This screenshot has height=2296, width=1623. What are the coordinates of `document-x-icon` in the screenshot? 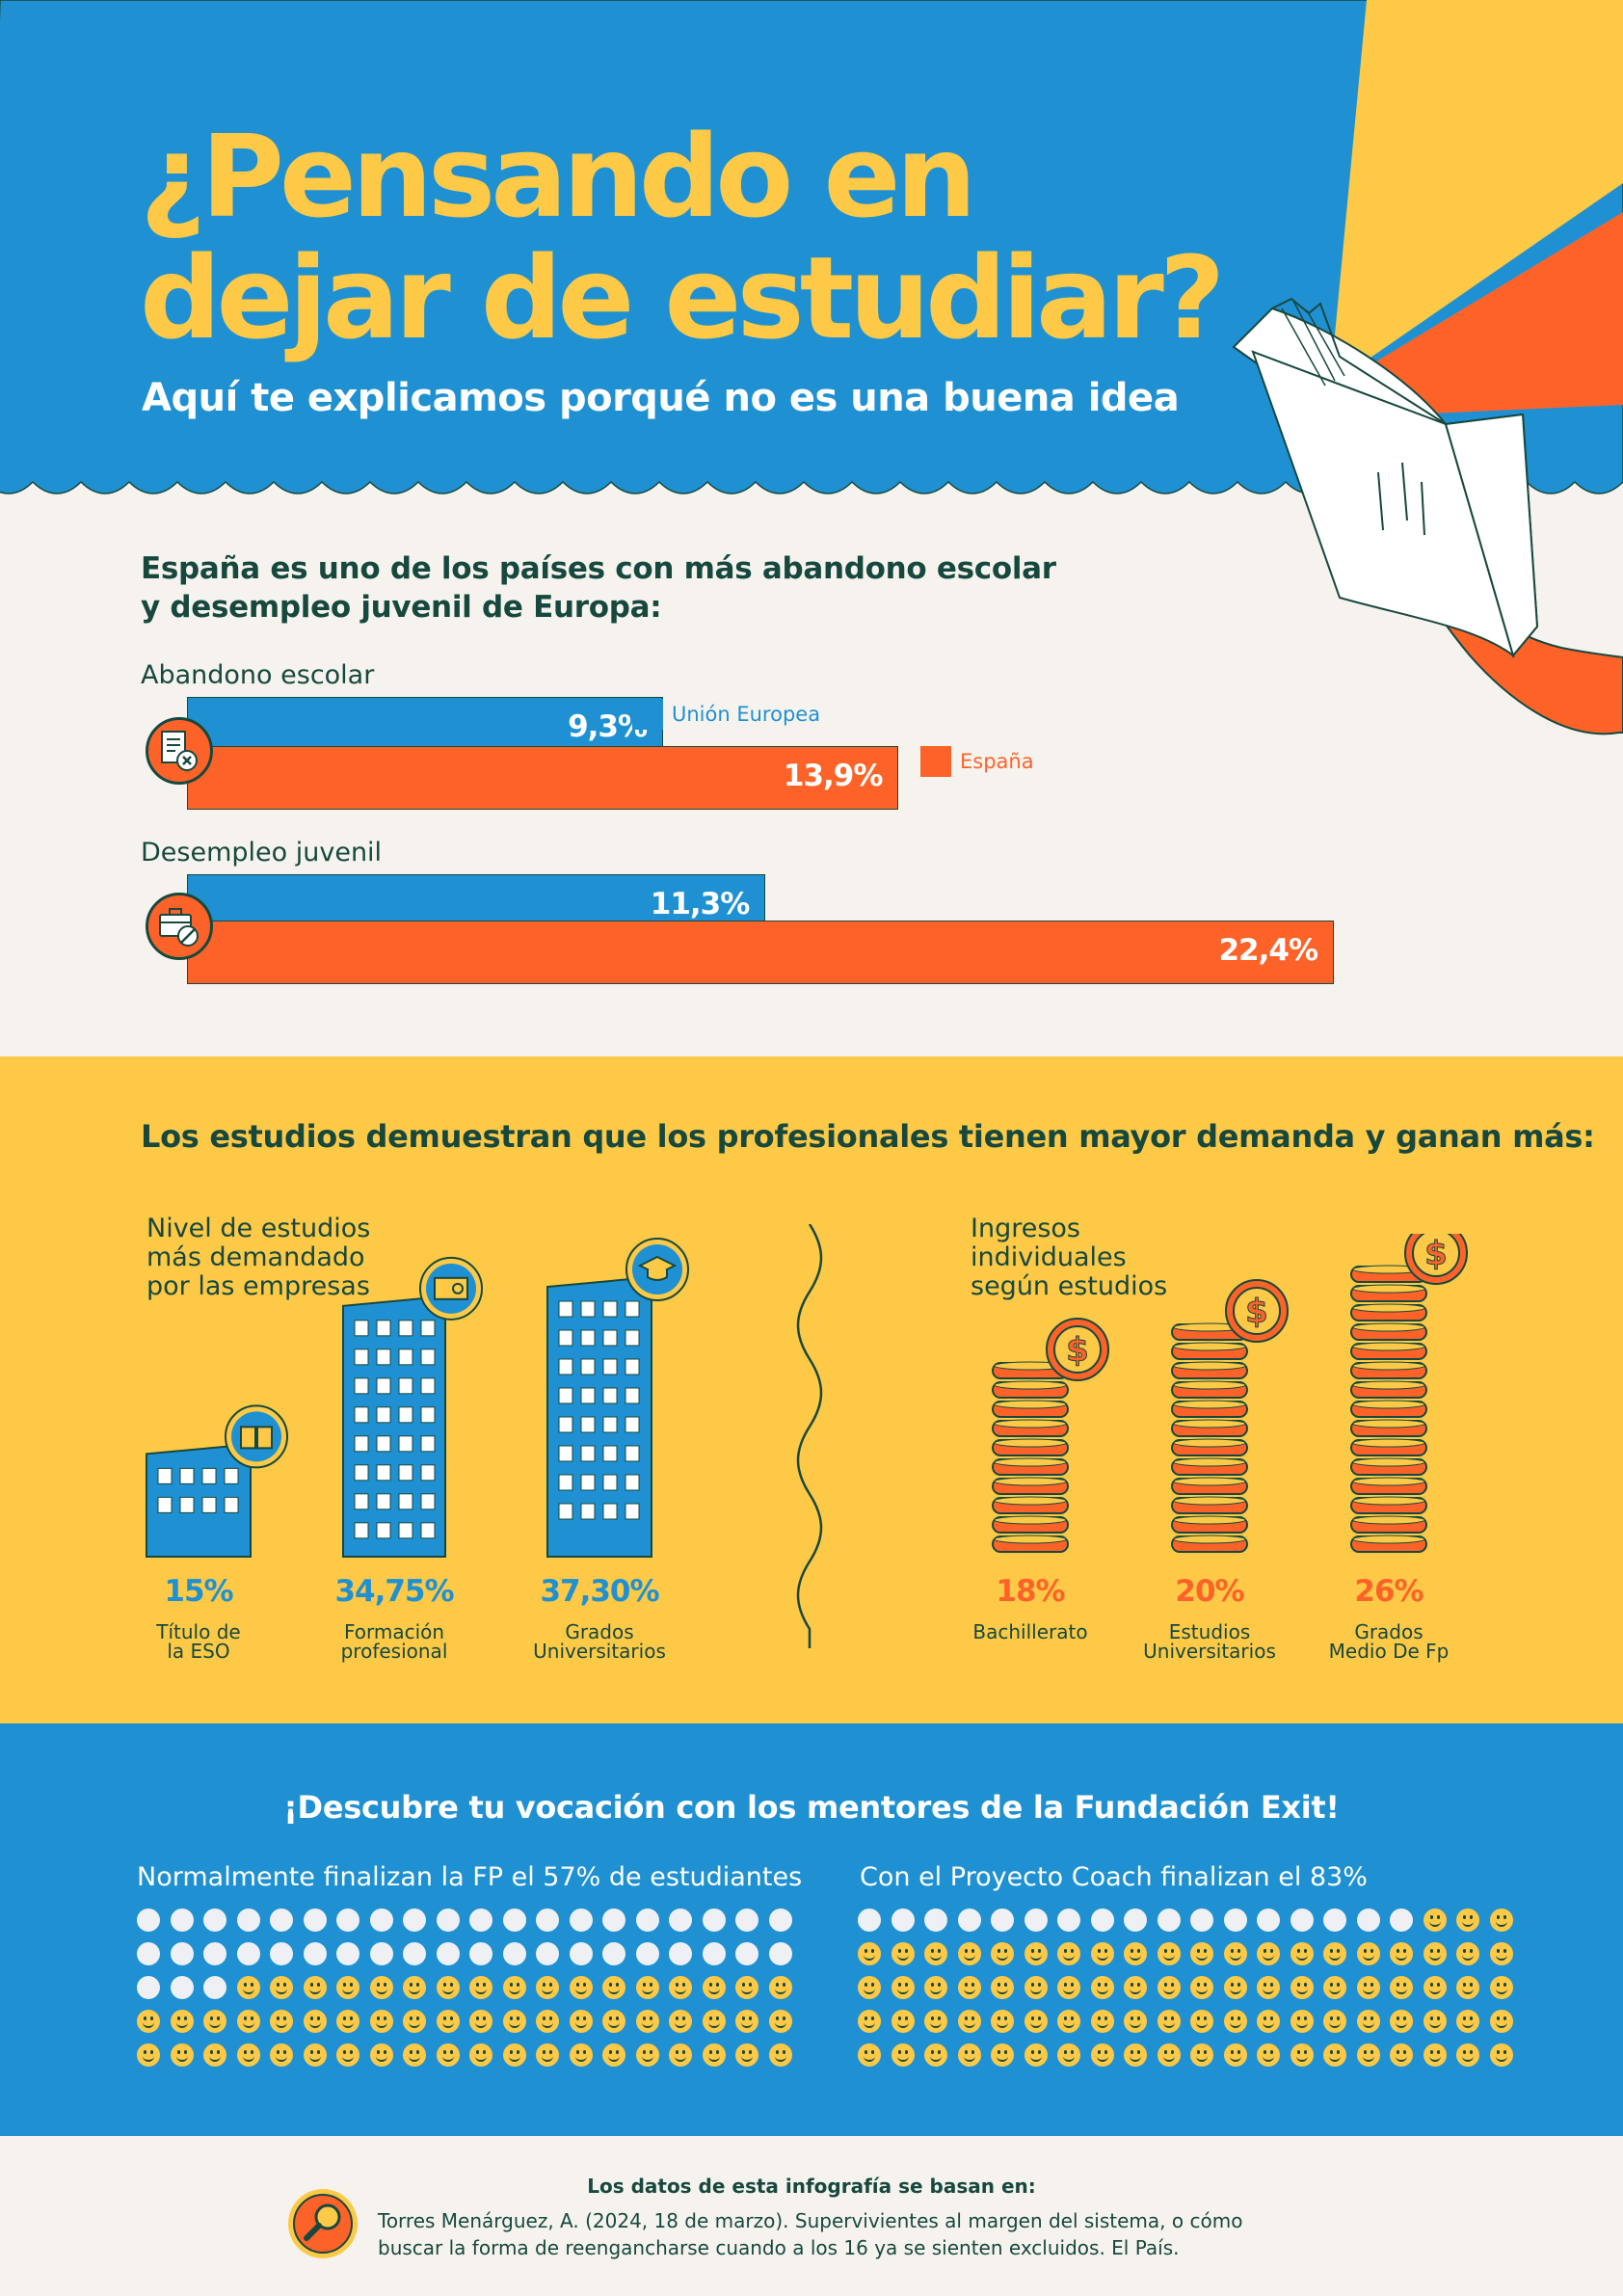 It's located at (179, 751).